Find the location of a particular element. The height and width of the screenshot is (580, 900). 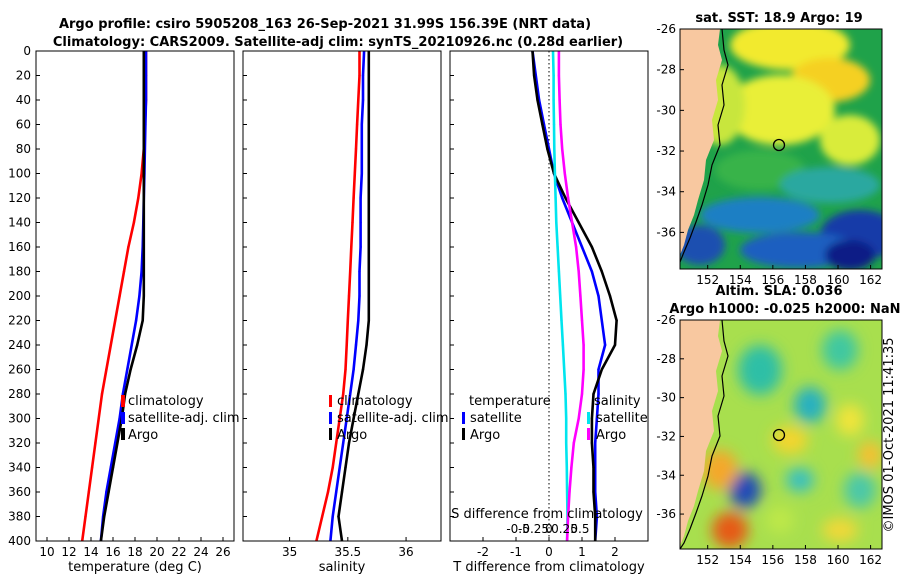

sst_map-lat-tick-label: -30 is located at coordinates (666, 110).